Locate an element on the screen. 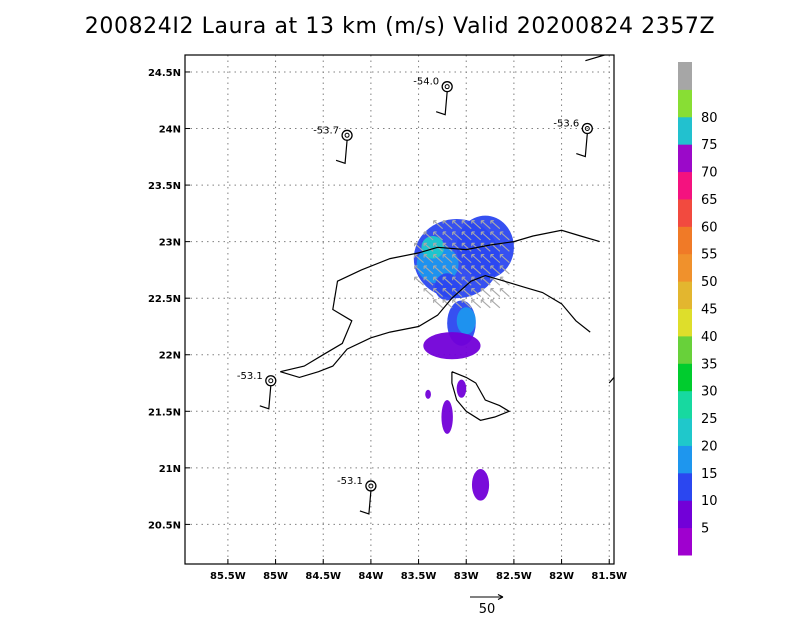 The image size is (800, 618). colorbar-label: 80 is located at coordinates (709, 118).